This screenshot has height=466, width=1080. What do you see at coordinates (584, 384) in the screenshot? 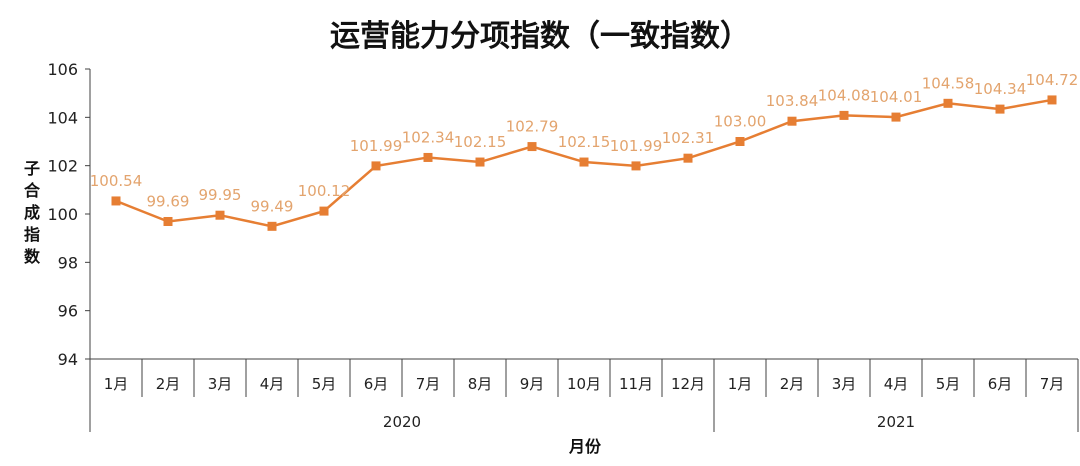
I see `x-tick-label: 10月` at bounding box center [584, 384].